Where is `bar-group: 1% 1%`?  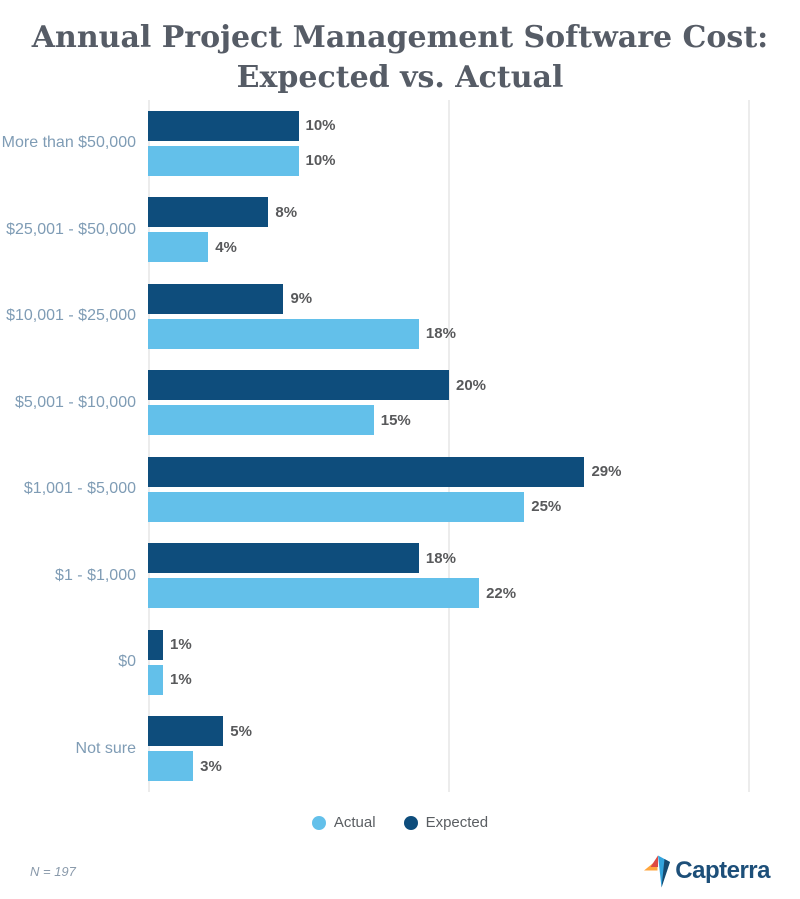
bar-group: 1% 1% is located at coordinates (449, 662).